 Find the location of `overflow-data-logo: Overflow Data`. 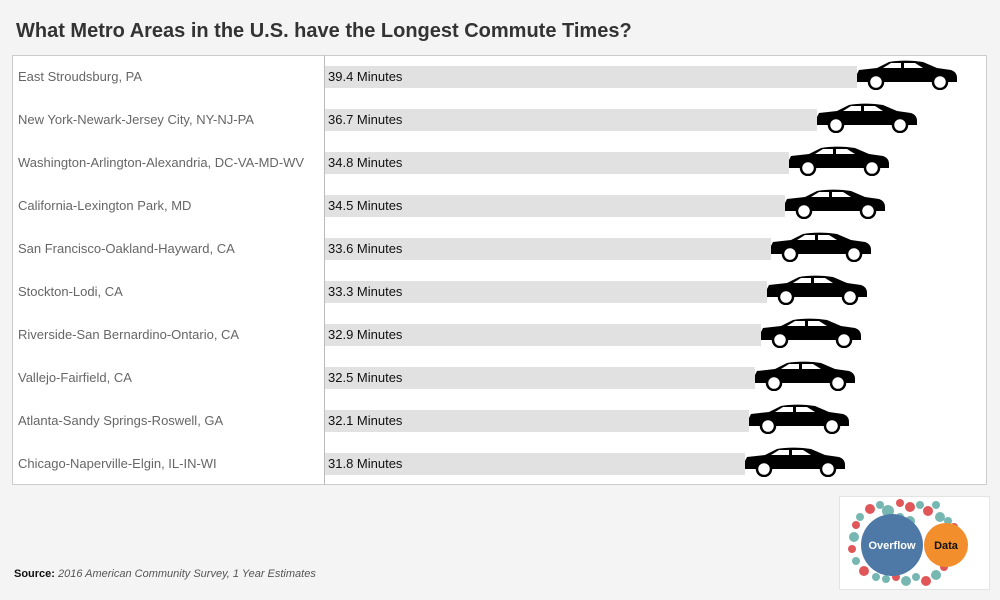

overflow-data-logo: Overflow Data is located at coordinates (914, 543).